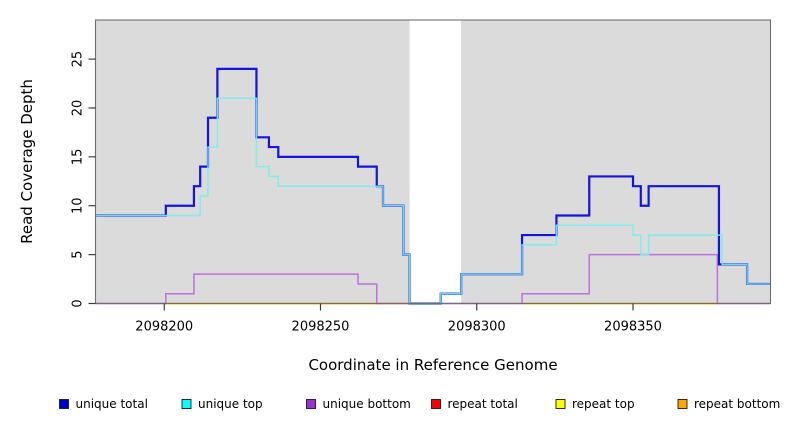  Describe the element at coordinates (164, 327) in the screenshot. I see `x-tick-label: 2098200` at that location.